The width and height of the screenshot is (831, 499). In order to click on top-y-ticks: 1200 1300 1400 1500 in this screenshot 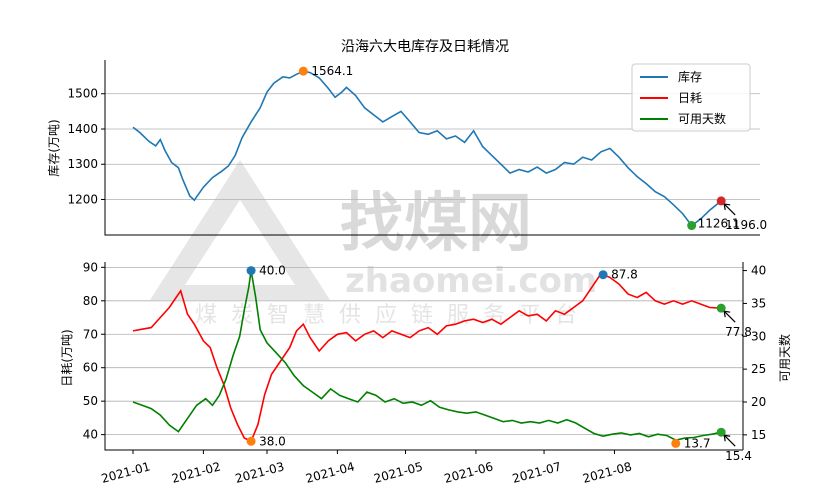, I will do `click(86, 147)`.